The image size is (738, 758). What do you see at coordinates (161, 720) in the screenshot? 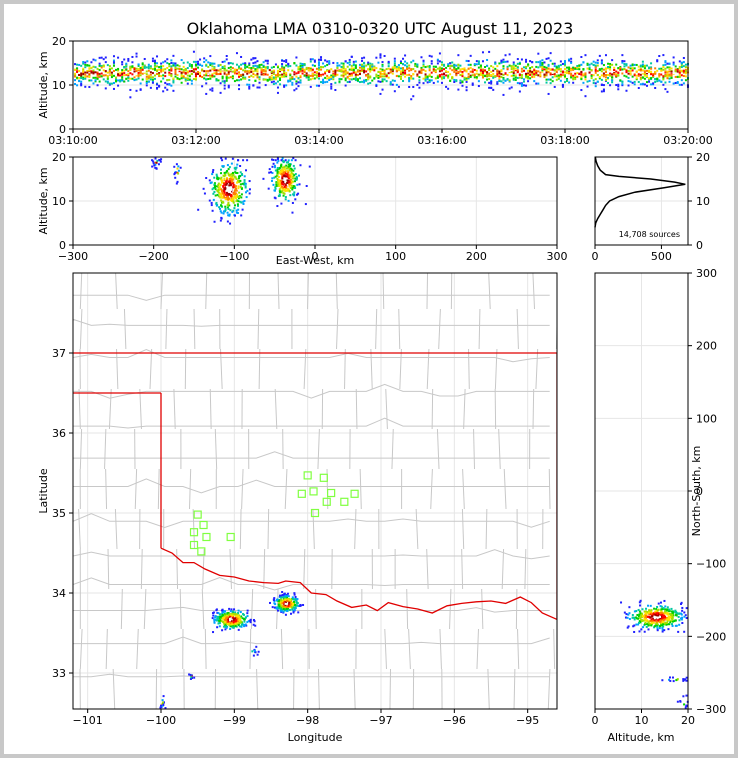
I see `x-tick-label: −100` at bounding box center [161, 720].